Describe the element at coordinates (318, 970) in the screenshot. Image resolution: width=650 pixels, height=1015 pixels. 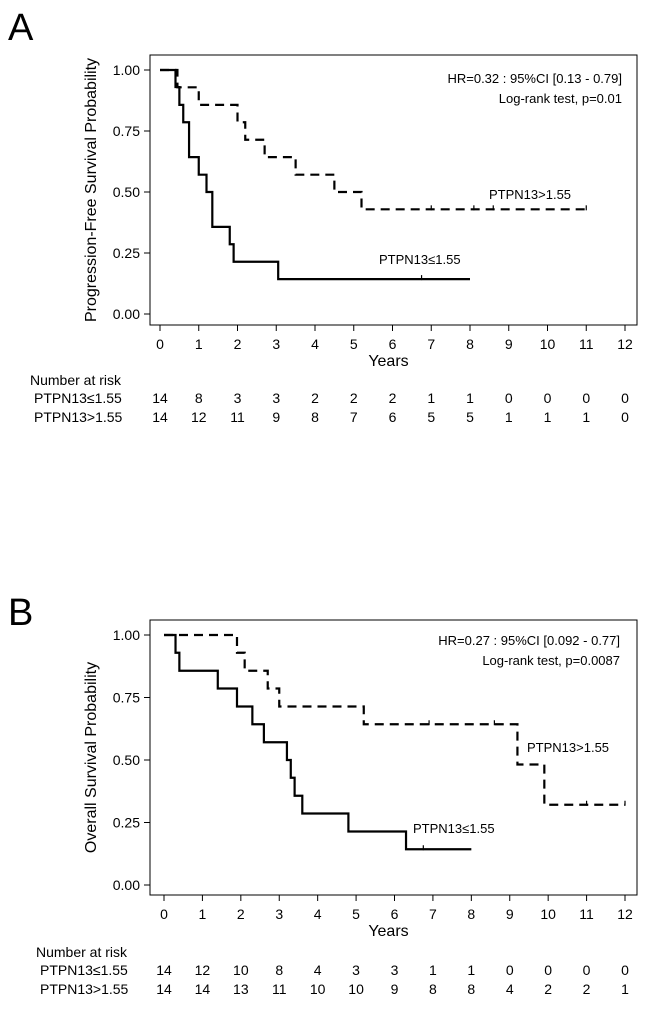
I see `risk-count: 4` at that location.